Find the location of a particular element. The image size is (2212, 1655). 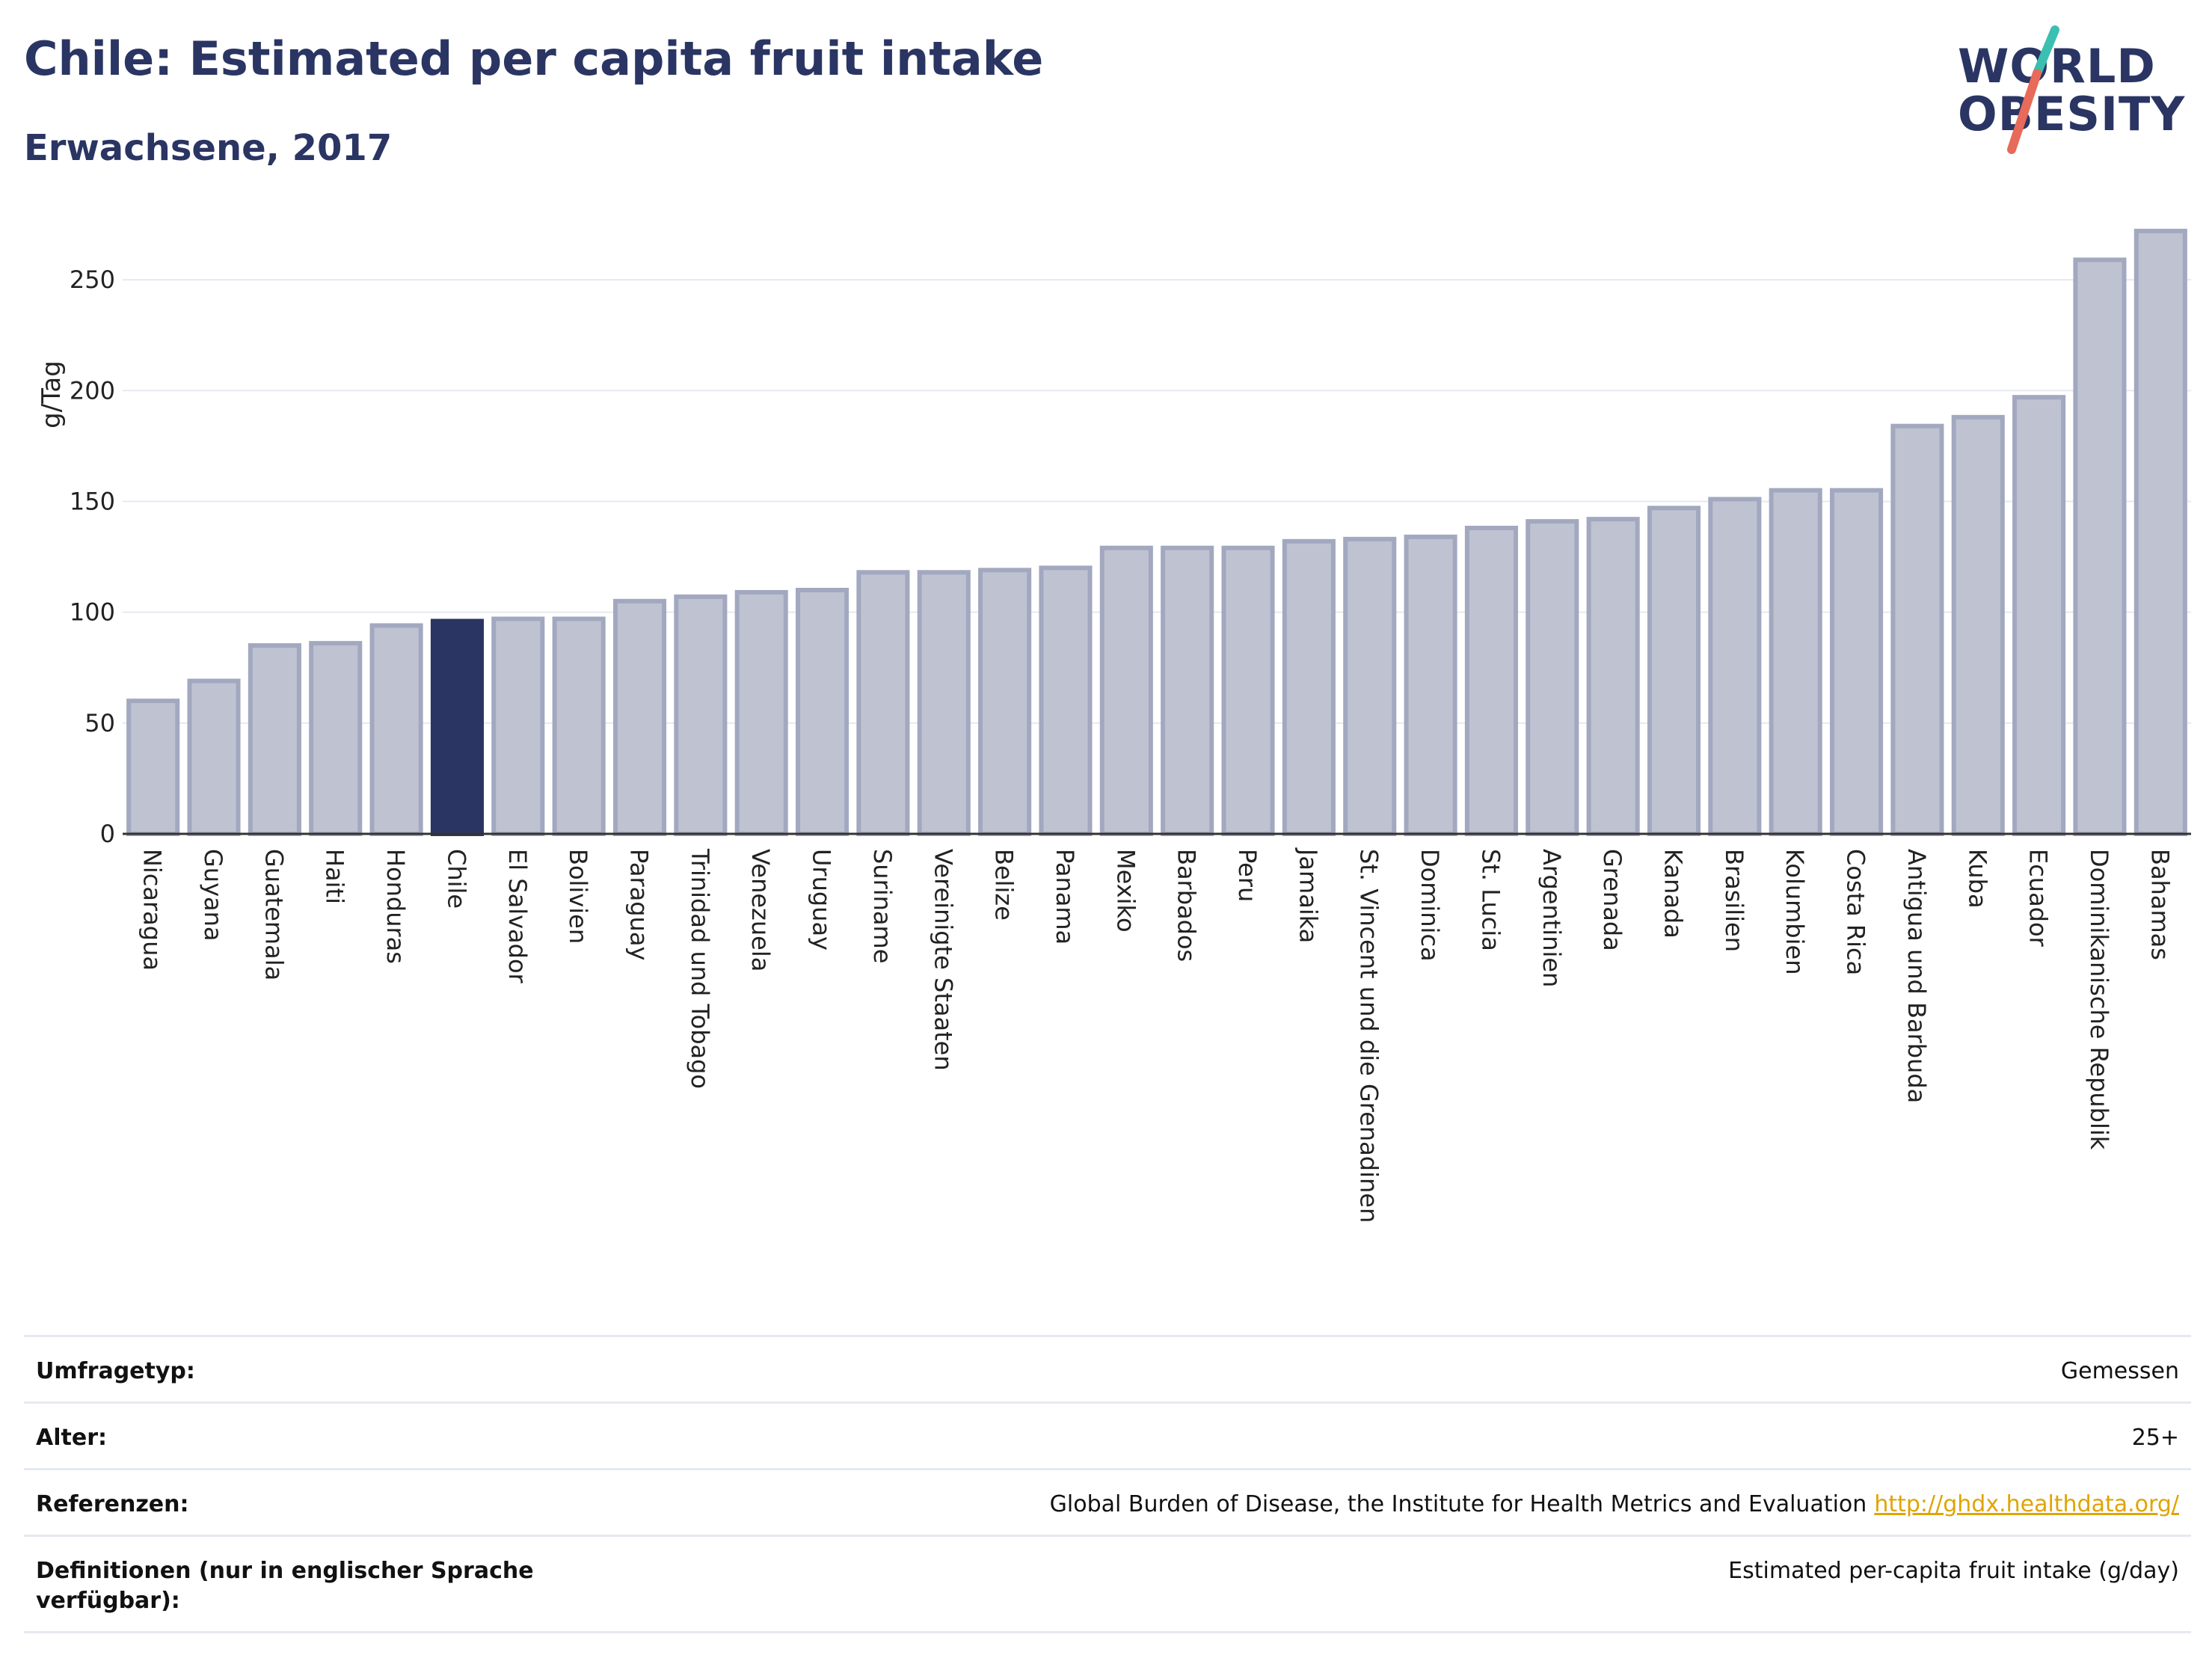

bar-haiti is located at coordinates (336, 738).